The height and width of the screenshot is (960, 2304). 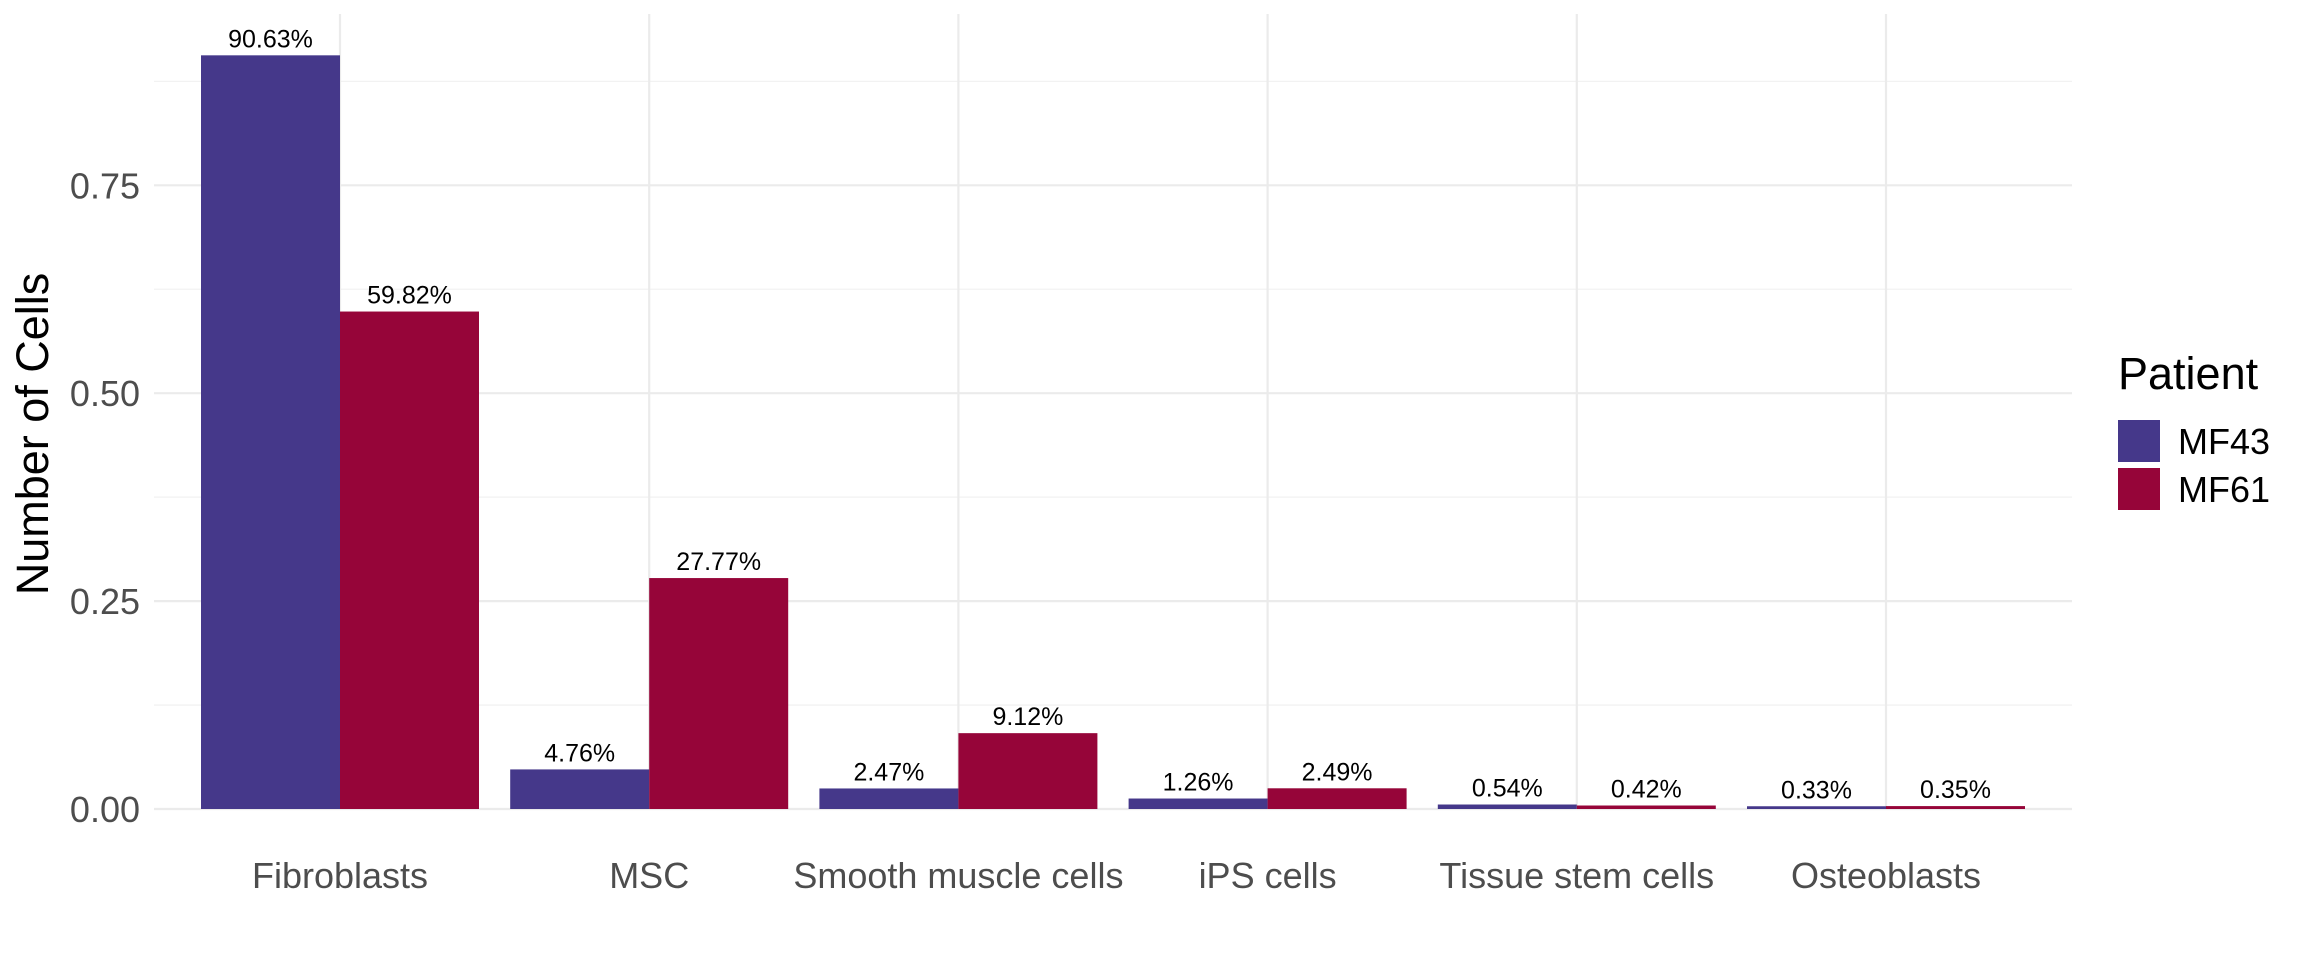 What do you see at coordinates (1027, 717) in the screenshot?
I see `bar-value-label: 9.12%` at bounding box center [1027, 717].